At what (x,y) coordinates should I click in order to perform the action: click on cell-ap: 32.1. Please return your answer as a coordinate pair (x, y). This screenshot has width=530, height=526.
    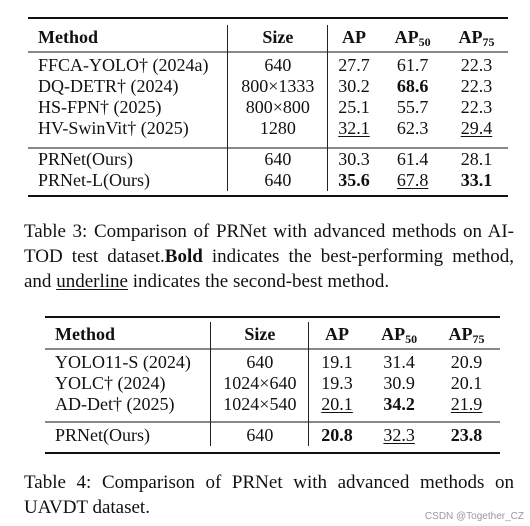
    Looking at the image, I should click on (354, 128).